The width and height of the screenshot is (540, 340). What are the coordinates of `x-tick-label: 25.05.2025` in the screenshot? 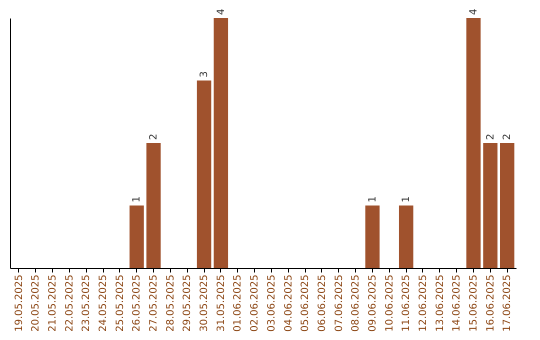 It's located at (120, 303).